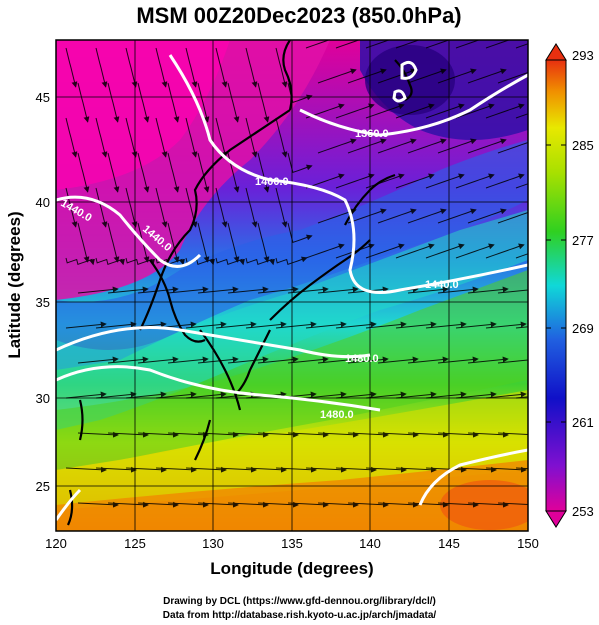 The height and width of the screenshot is (625, 599). What do you see at coordinates (337, 415) in the screenshot?
I see `contour-label: 1480.0` at bounding box center [337, 415].